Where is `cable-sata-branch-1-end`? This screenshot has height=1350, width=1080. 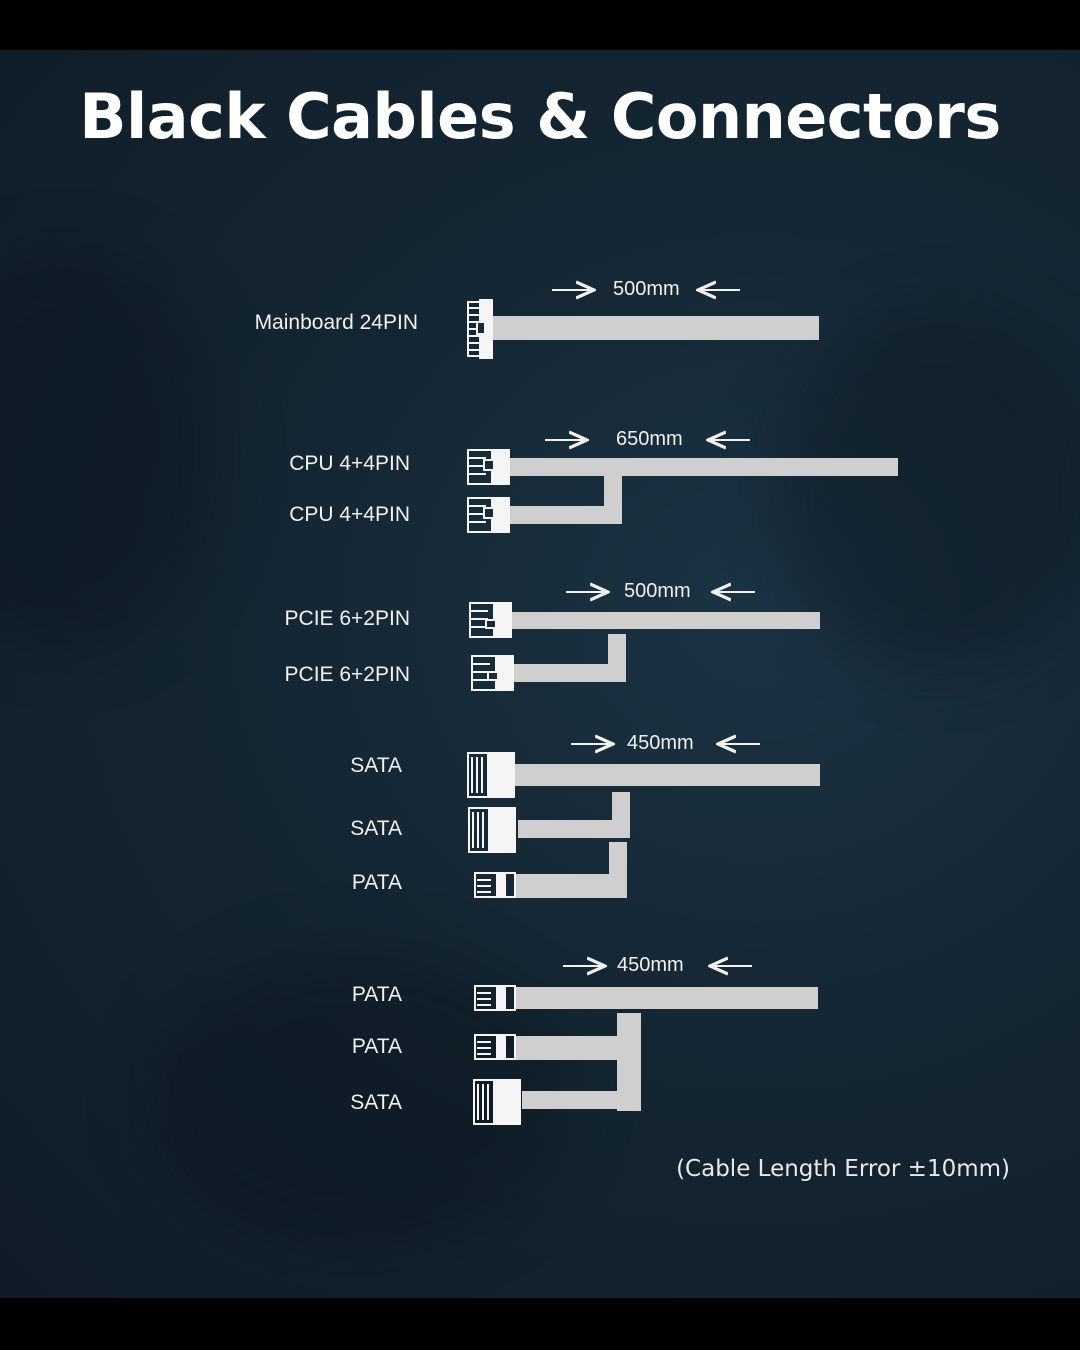 cable-sata-branch-1-end is located at coordinates (574, 829).